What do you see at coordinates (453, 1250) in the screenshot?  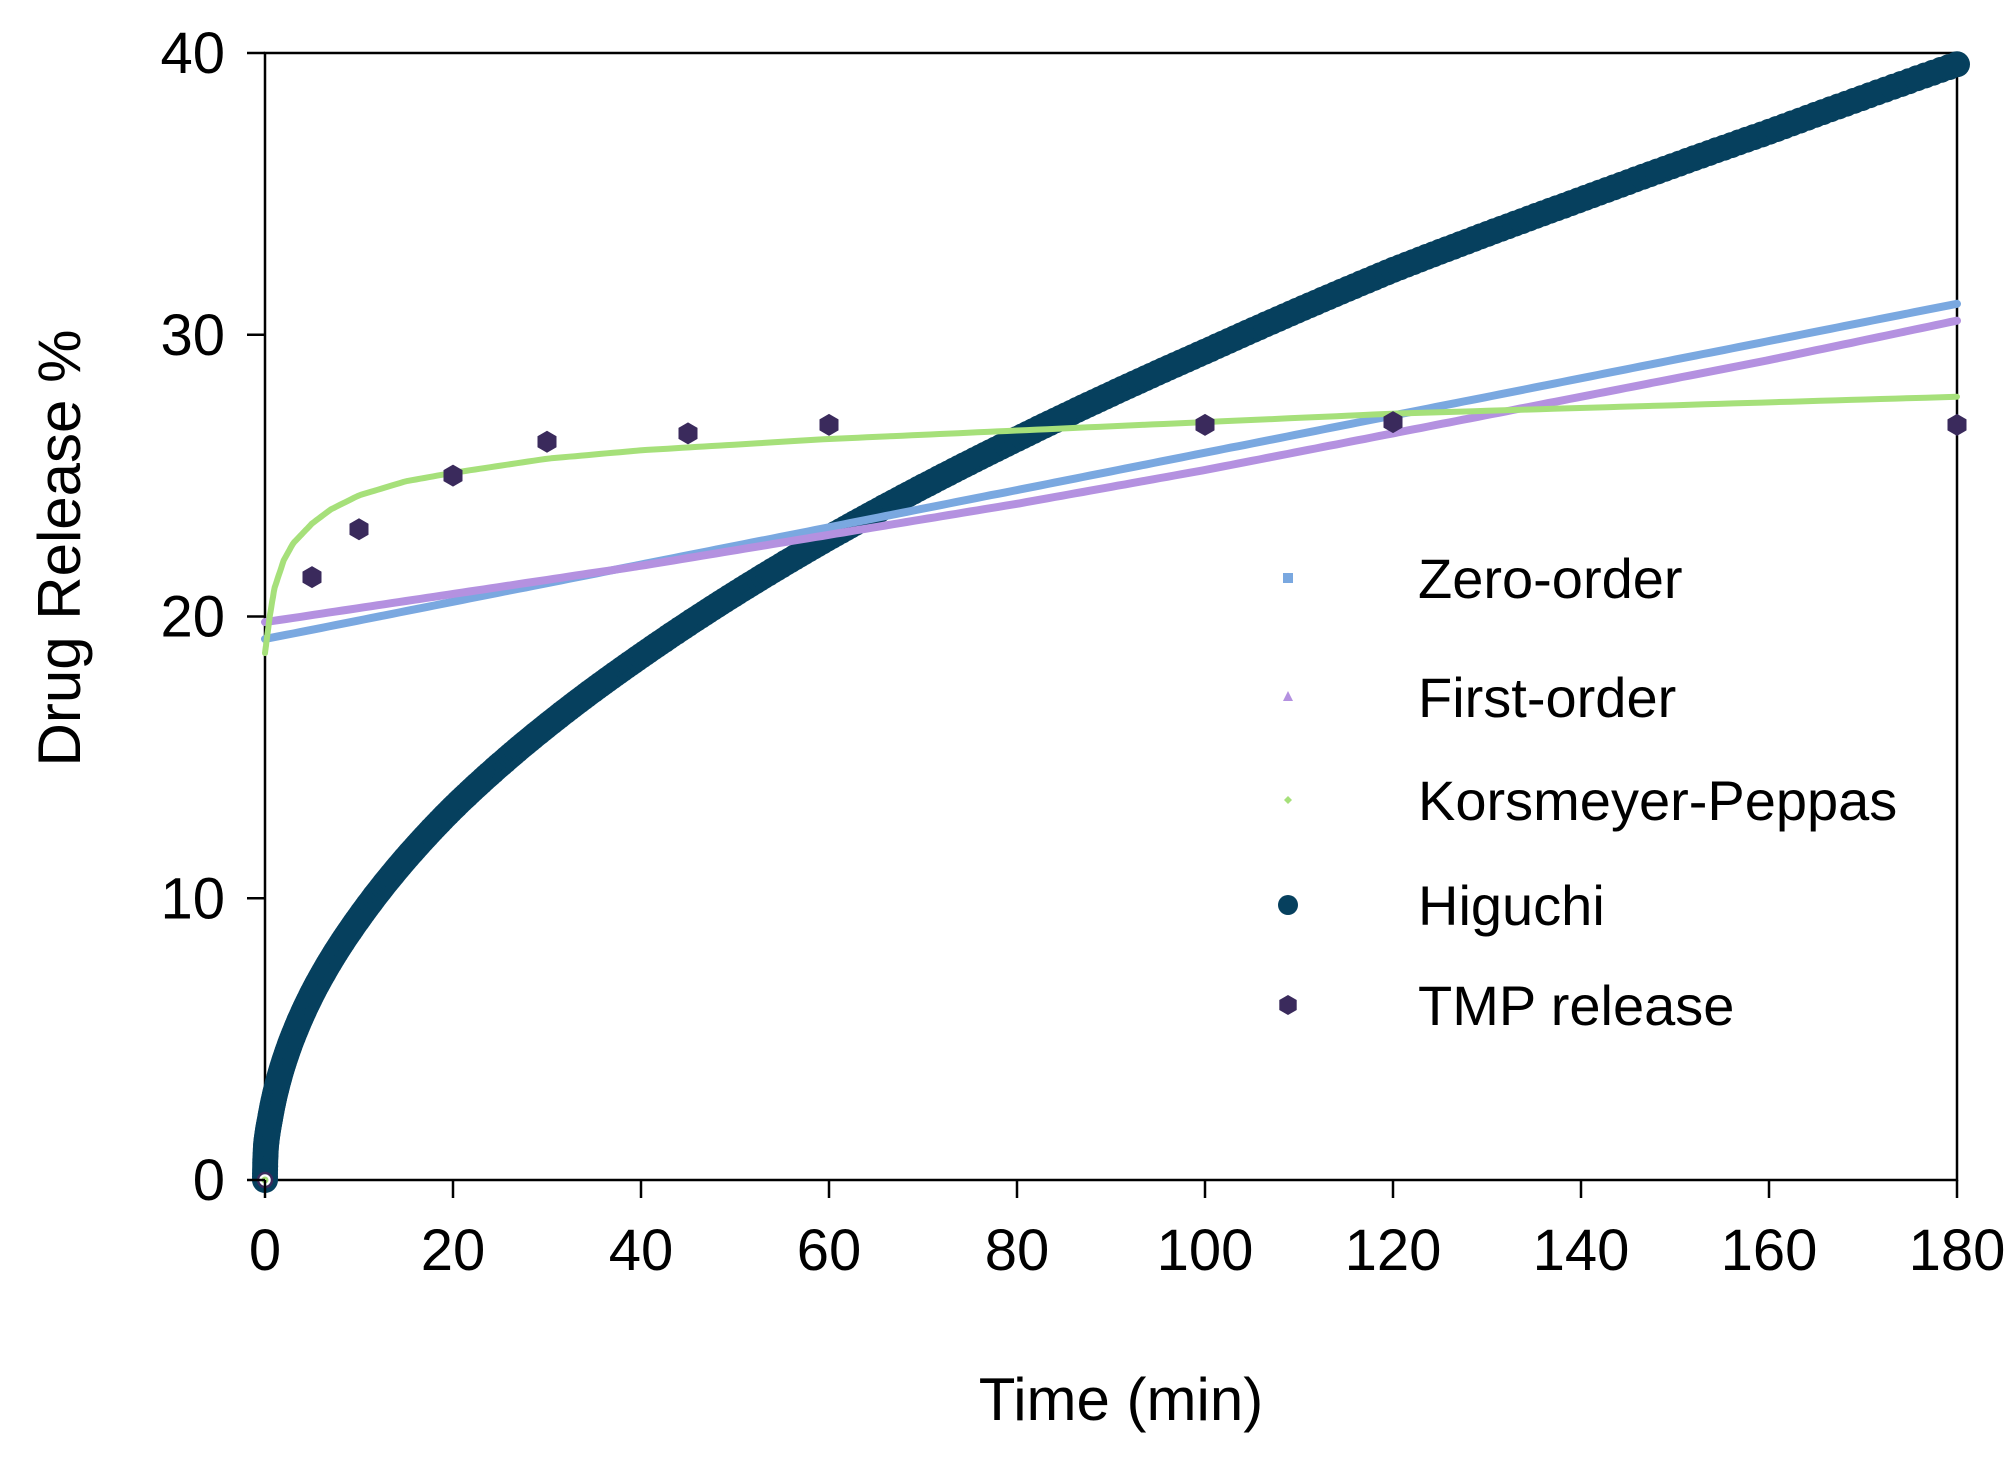 I see `x-tick-label: 20` at bounding box center [453, 1250].